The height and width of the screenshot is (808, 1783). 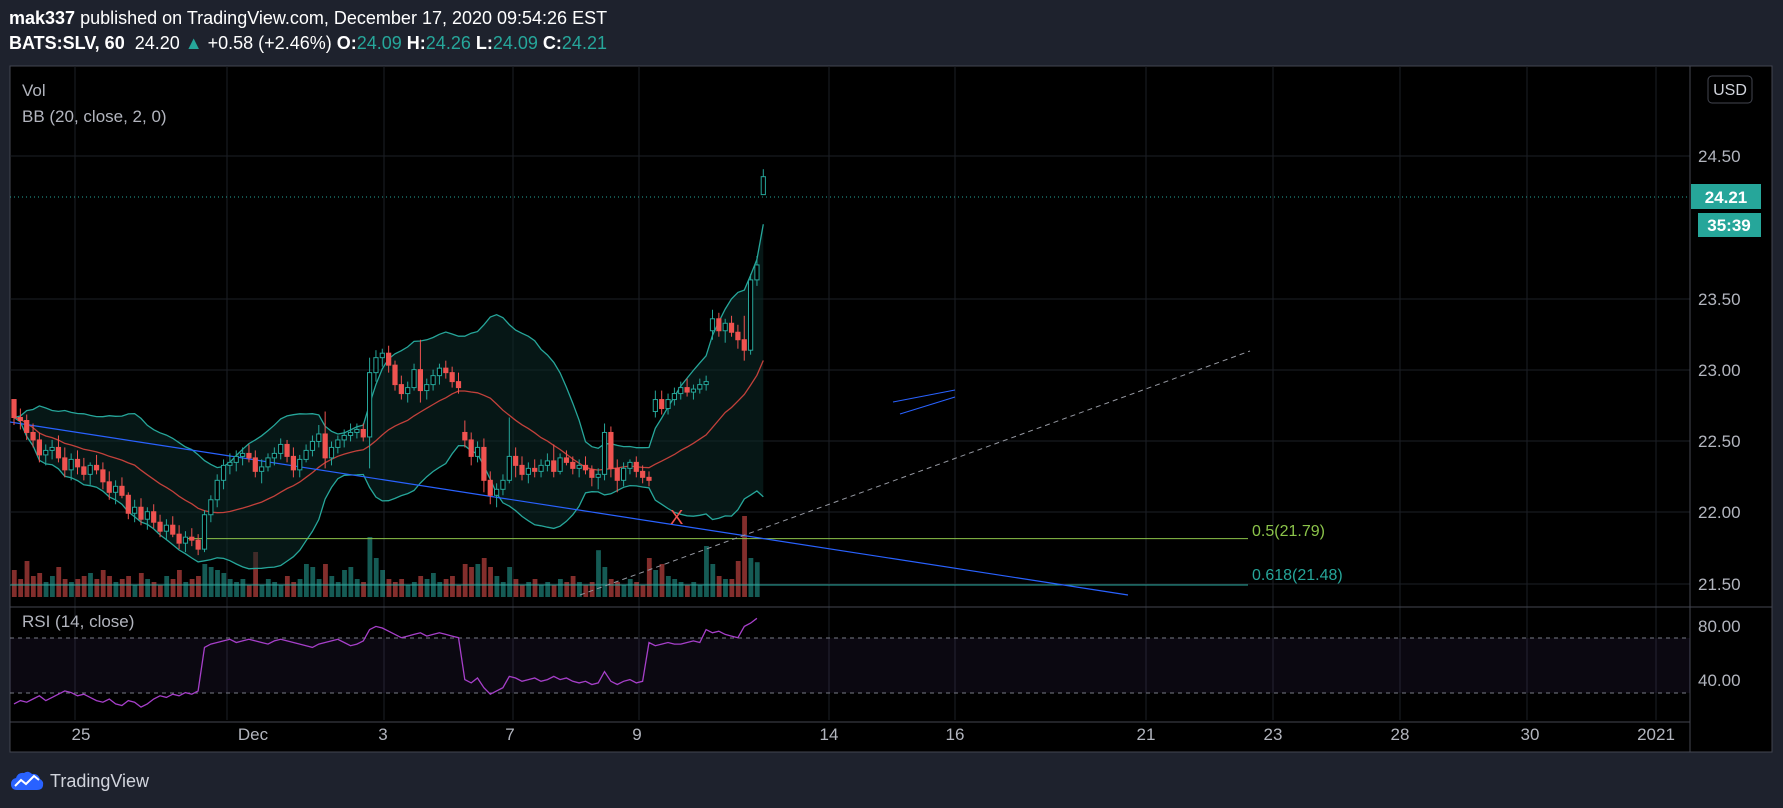 What do you see at coordinates (157, 43) in the screenshot?
I see `last-price: 24.20` at bounding box center [157, 43].